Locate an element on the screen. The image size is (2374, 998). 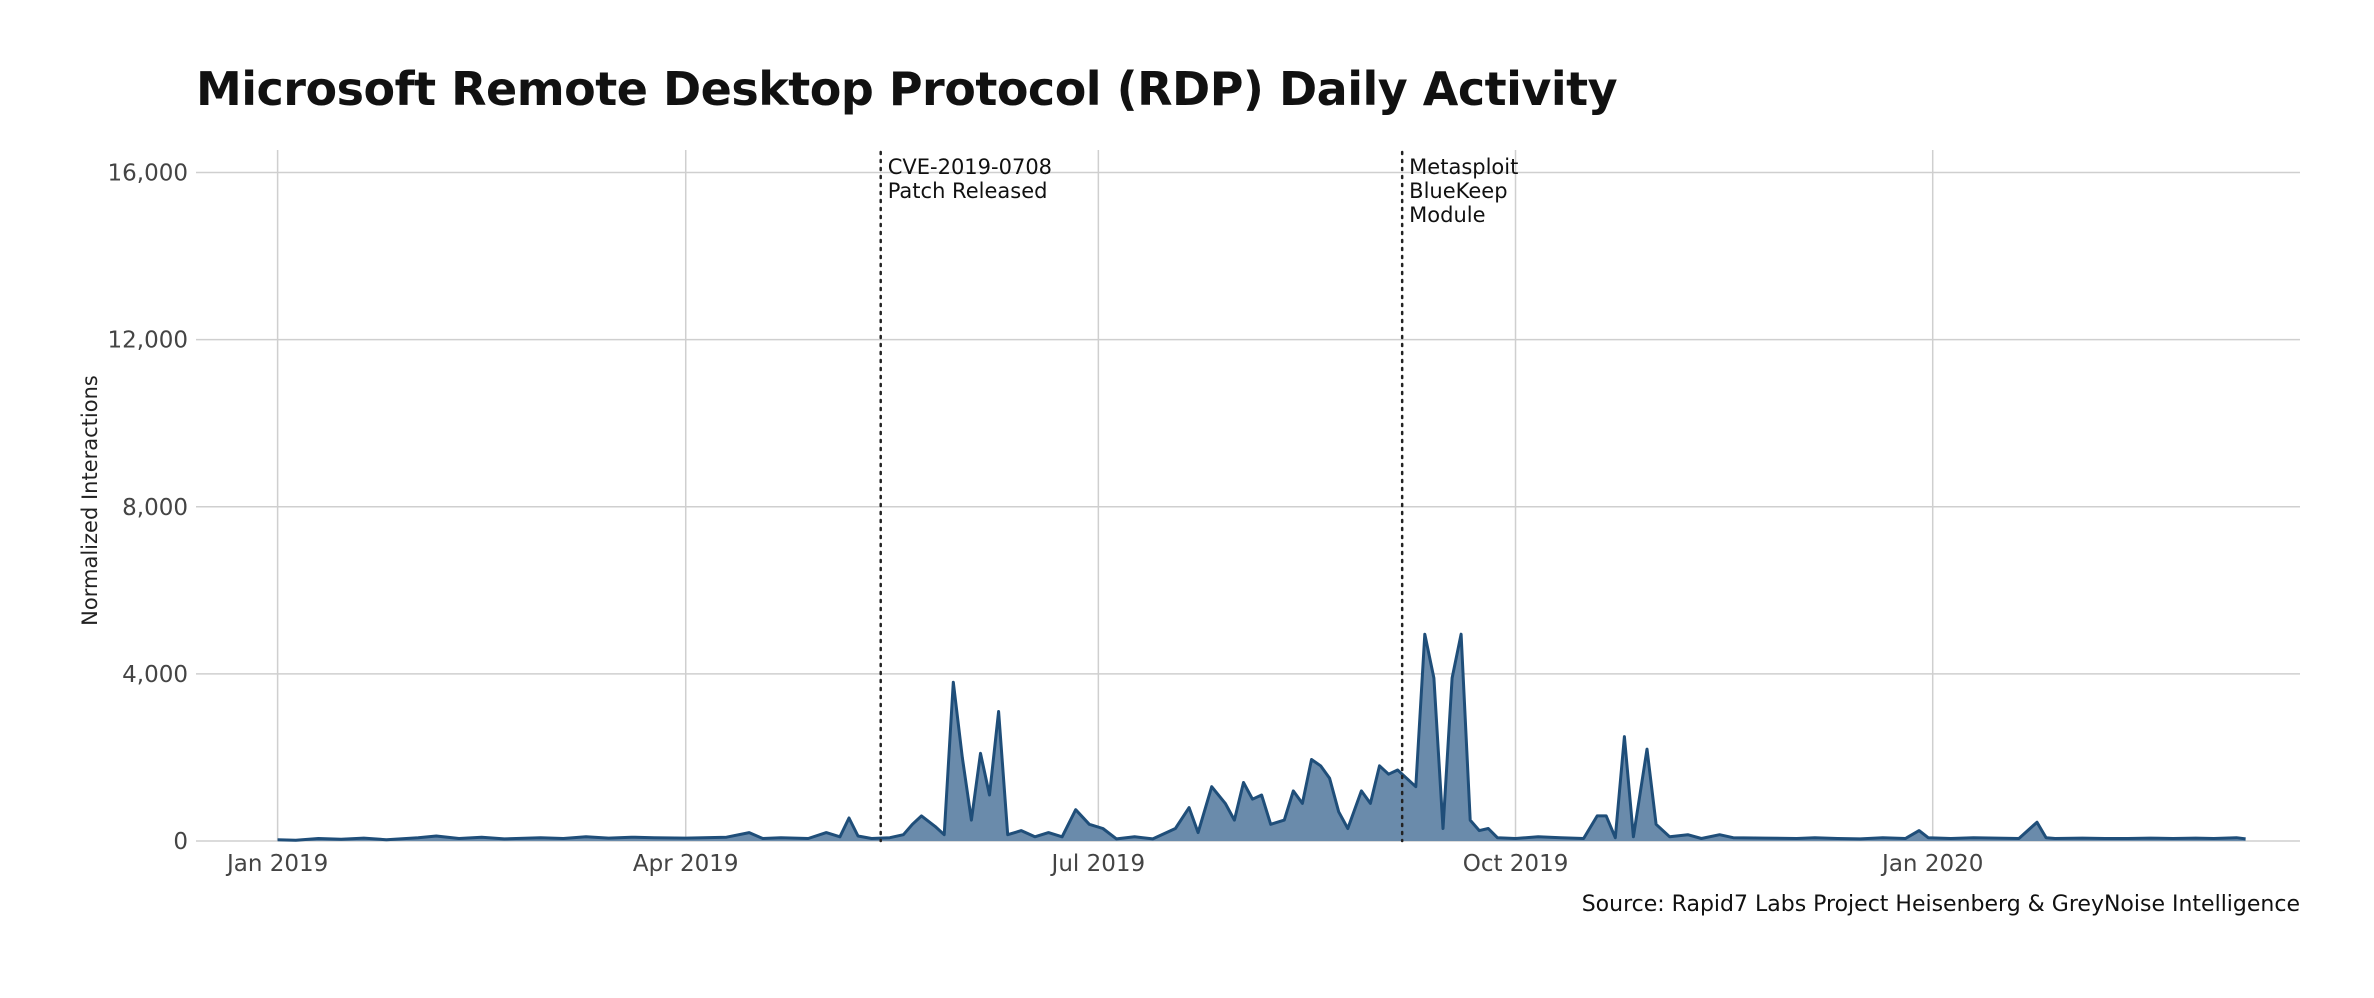
y-tick-label: 0 is located at coordinates (180, 842).